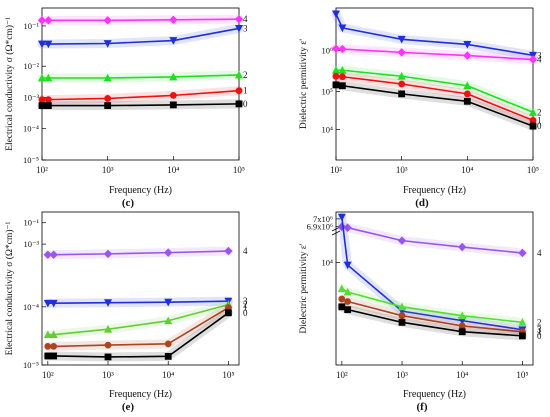 This screenshot has height=417, width=550. Describe the element at coordinates (140, 84) in the screenshot. I see `plot-frame` at that location.